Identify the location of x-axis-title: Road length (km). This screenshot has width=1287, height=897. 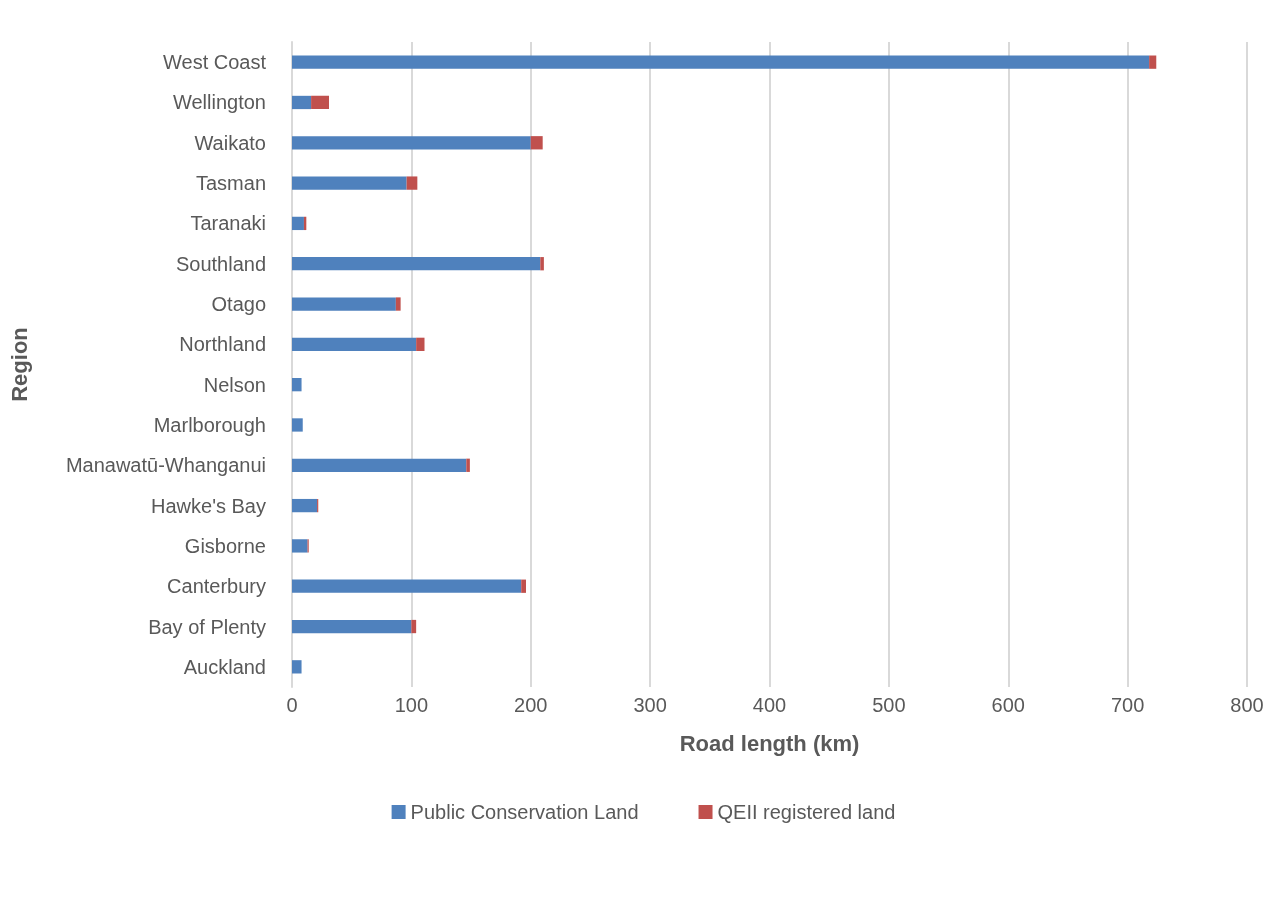
(769, 743).